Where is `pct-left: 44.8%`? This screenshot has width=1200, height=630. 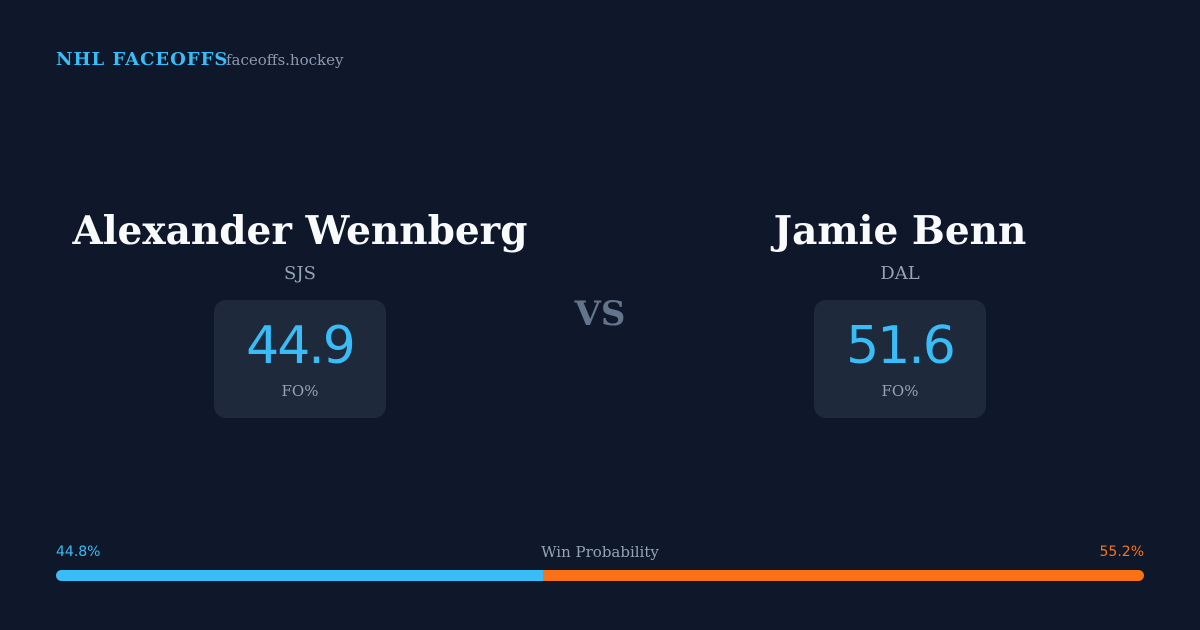
pct-left: 44.8% is located at coordinates (78, 552).